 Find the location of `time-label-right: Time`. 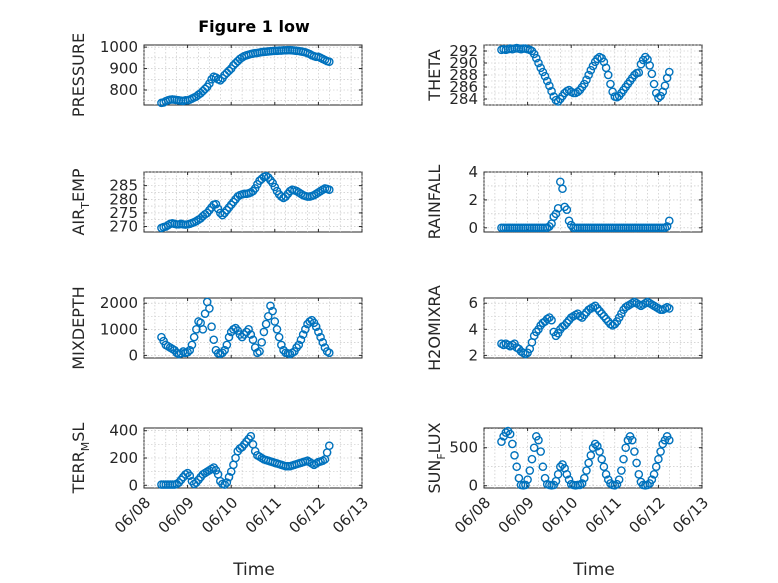

time-label-right: Time is located at coordinates (593, 570).